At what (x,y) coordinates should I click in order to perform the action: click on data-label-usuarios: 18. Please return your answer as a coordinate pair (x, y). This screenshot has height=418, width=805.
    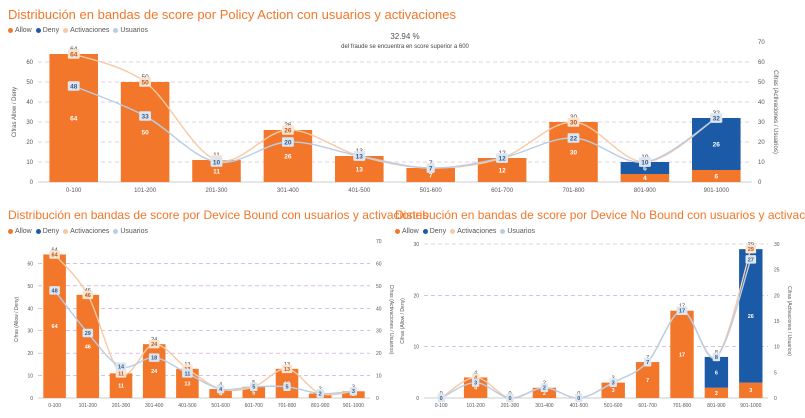
    Looking at the image, I should click on (154, 359).